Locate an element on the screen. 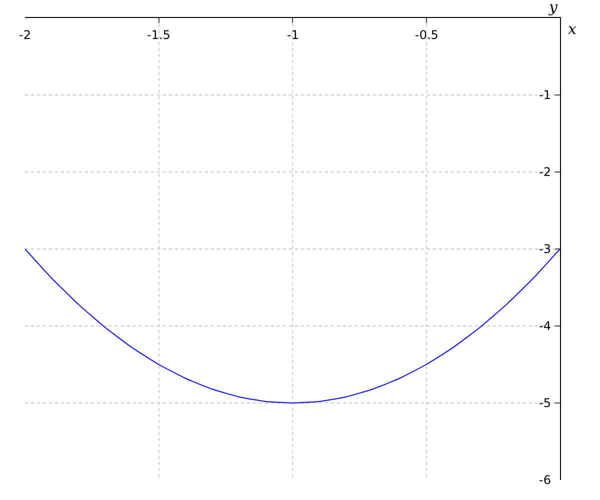 The image size is (600, 500). x-tick-label: -2 is located at coordinates (25, 35).